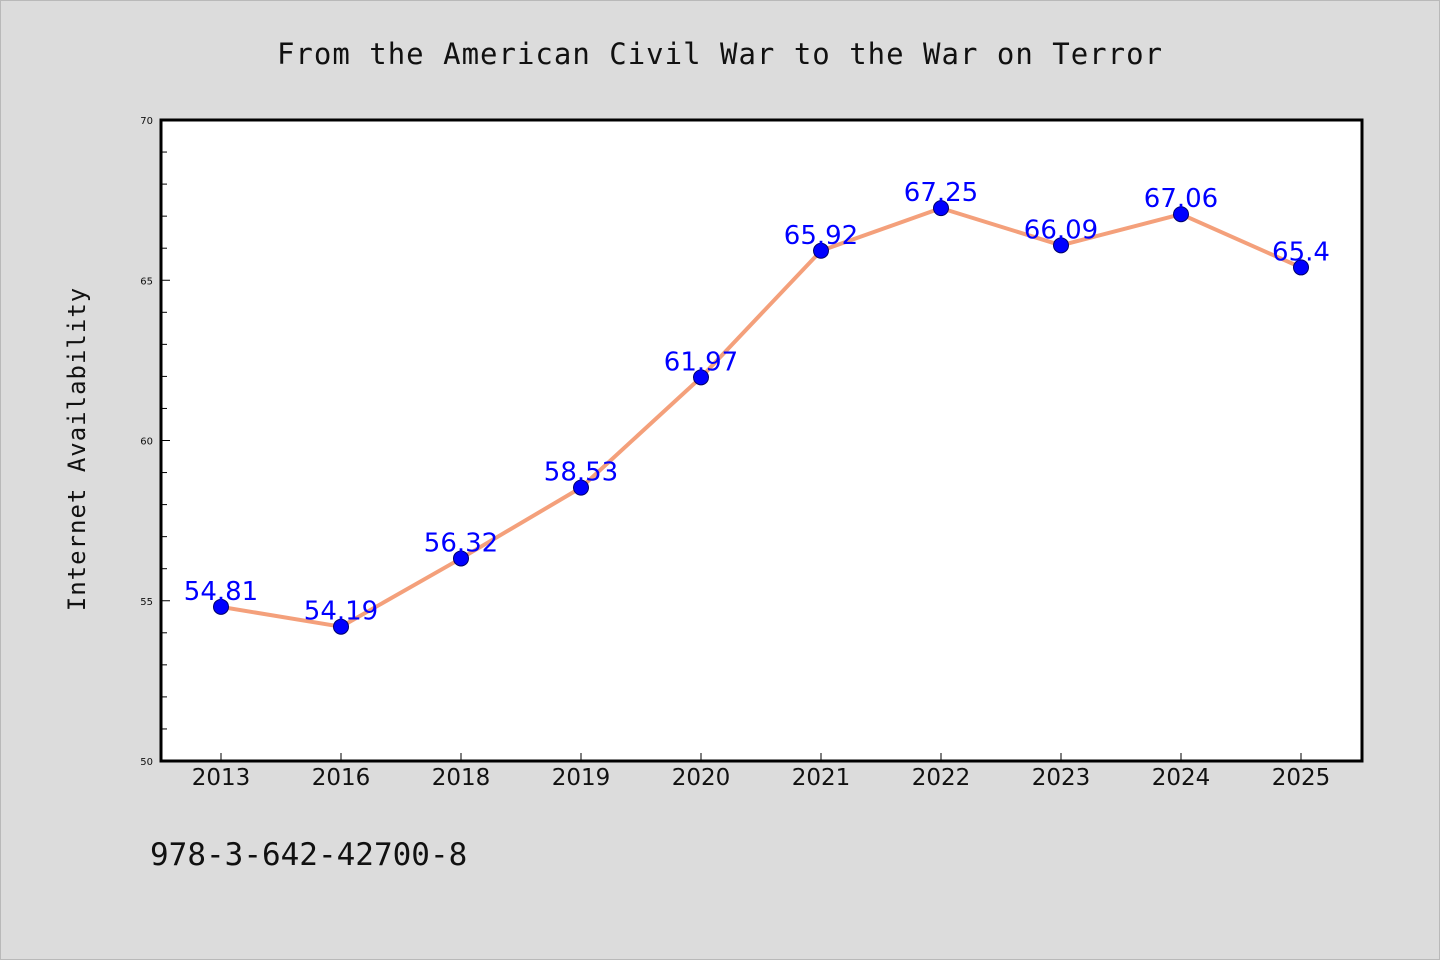 The image size is (1440, 960). What do you see at coordinates (941, 778) in the screenshot?
I see `x-tick-label: 2022` at bounding box center [941, 778].